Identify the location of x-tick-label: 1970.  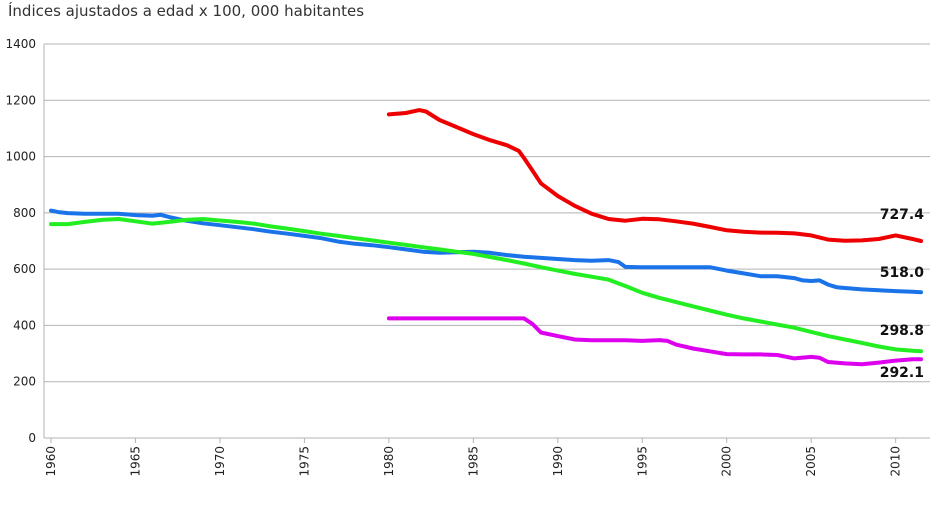
(220, 461).